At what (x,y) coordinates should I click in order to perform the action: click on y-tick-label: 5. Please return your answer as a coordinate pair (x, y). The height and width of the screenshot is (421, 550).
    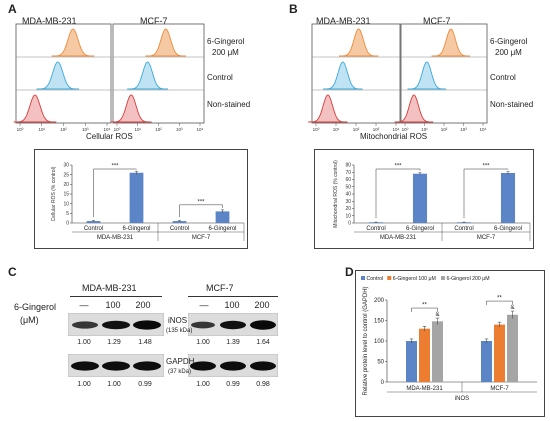
    Looking at the image, I should click on (67, 214).